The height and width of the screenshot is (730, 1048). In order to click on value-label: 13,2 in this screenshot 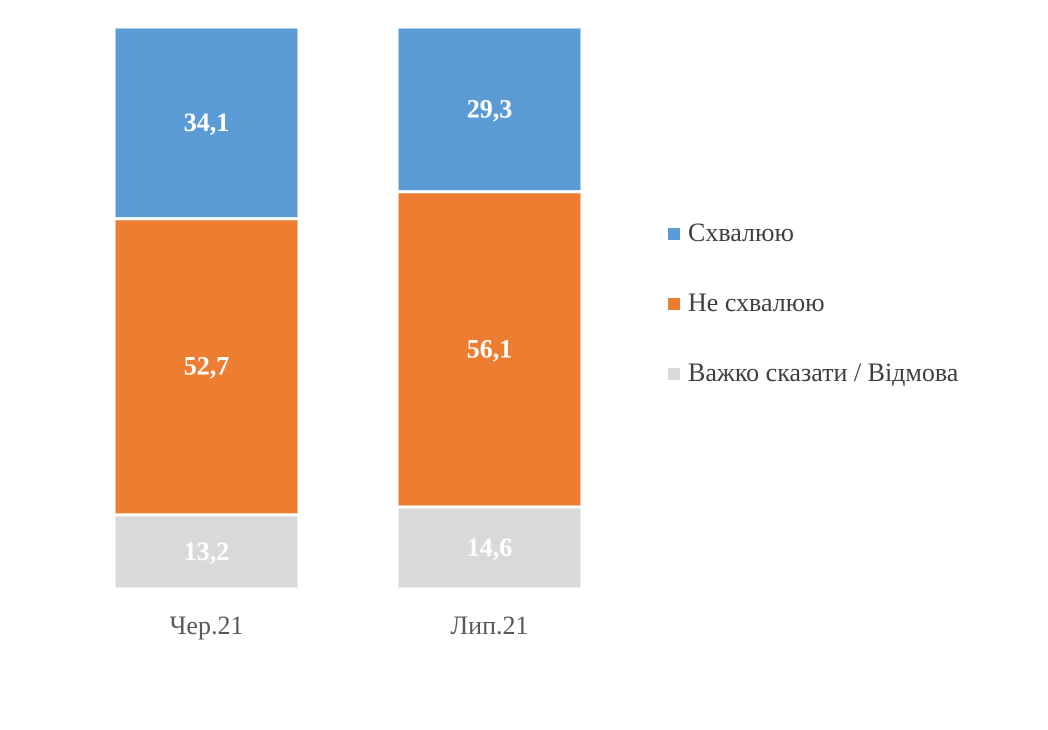, I will do `click(207, 551)`.